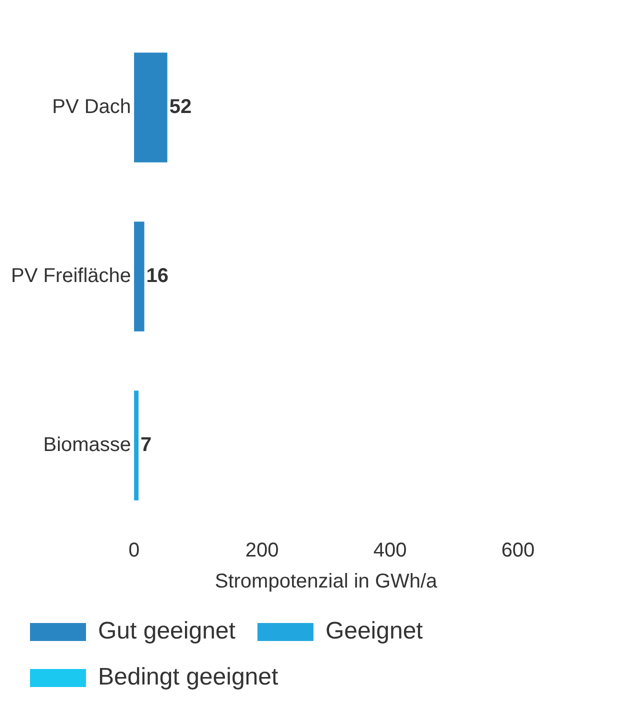 This screenshot has height=708, width=621. Describe the element at coordinates (167, 631) in the screenshot. I see `legend-label: Gut geeignet` at that location.